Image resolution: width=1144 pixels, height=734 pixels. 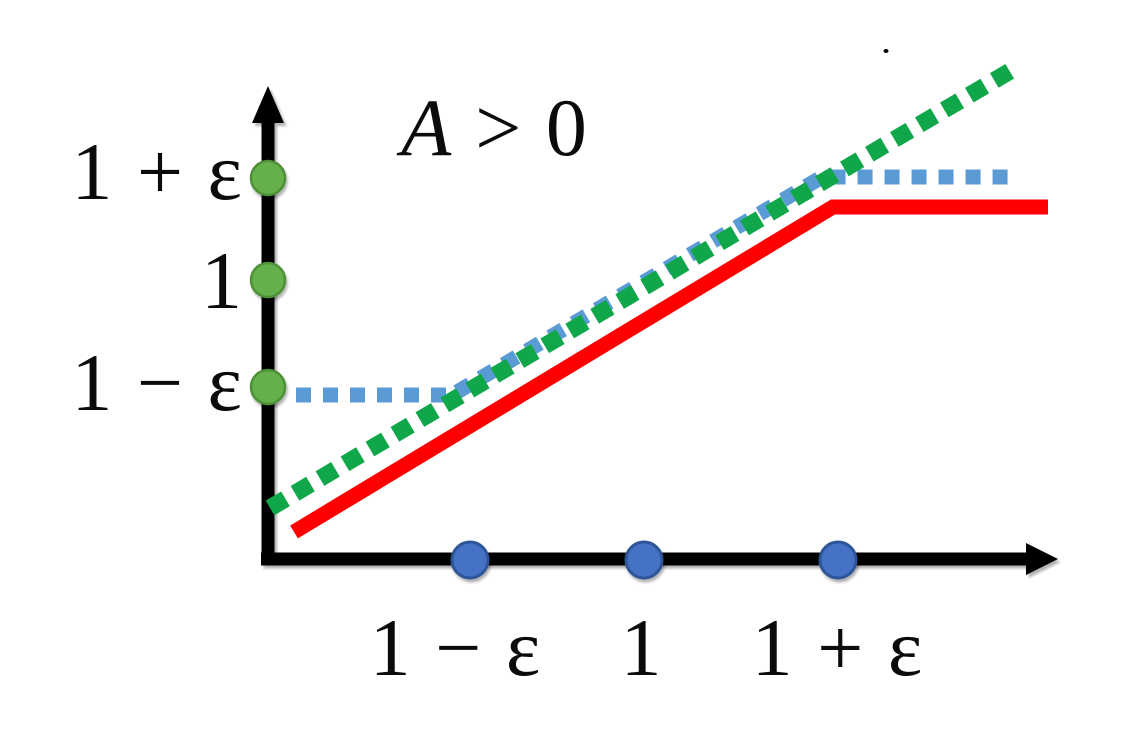 I want to click on y-tick-label-1-plus-eps: 1 + ε, so click(x=157, y=171).